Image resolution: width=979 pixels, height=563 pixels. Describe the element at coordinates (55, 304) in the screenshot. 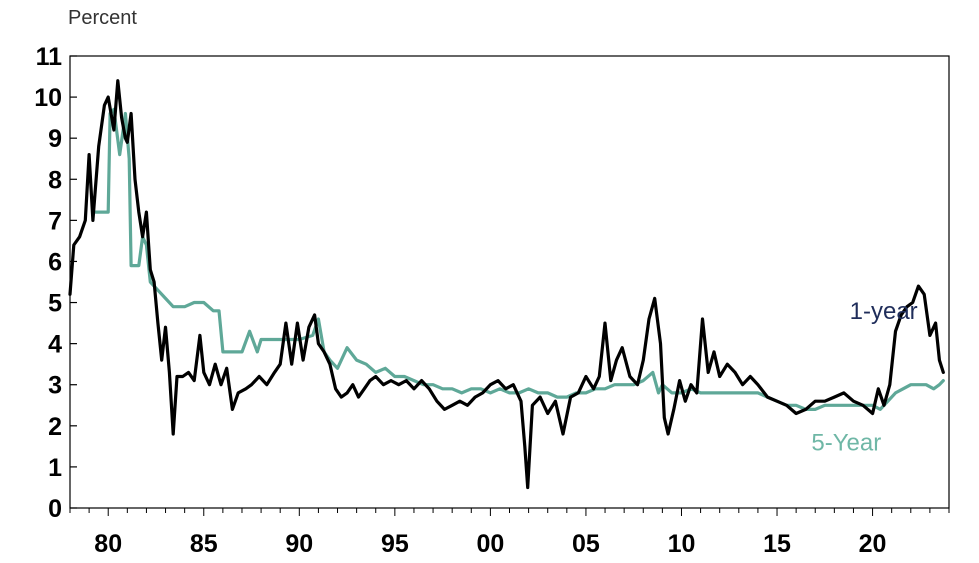

I see `y-tick-label: 5` at that location.